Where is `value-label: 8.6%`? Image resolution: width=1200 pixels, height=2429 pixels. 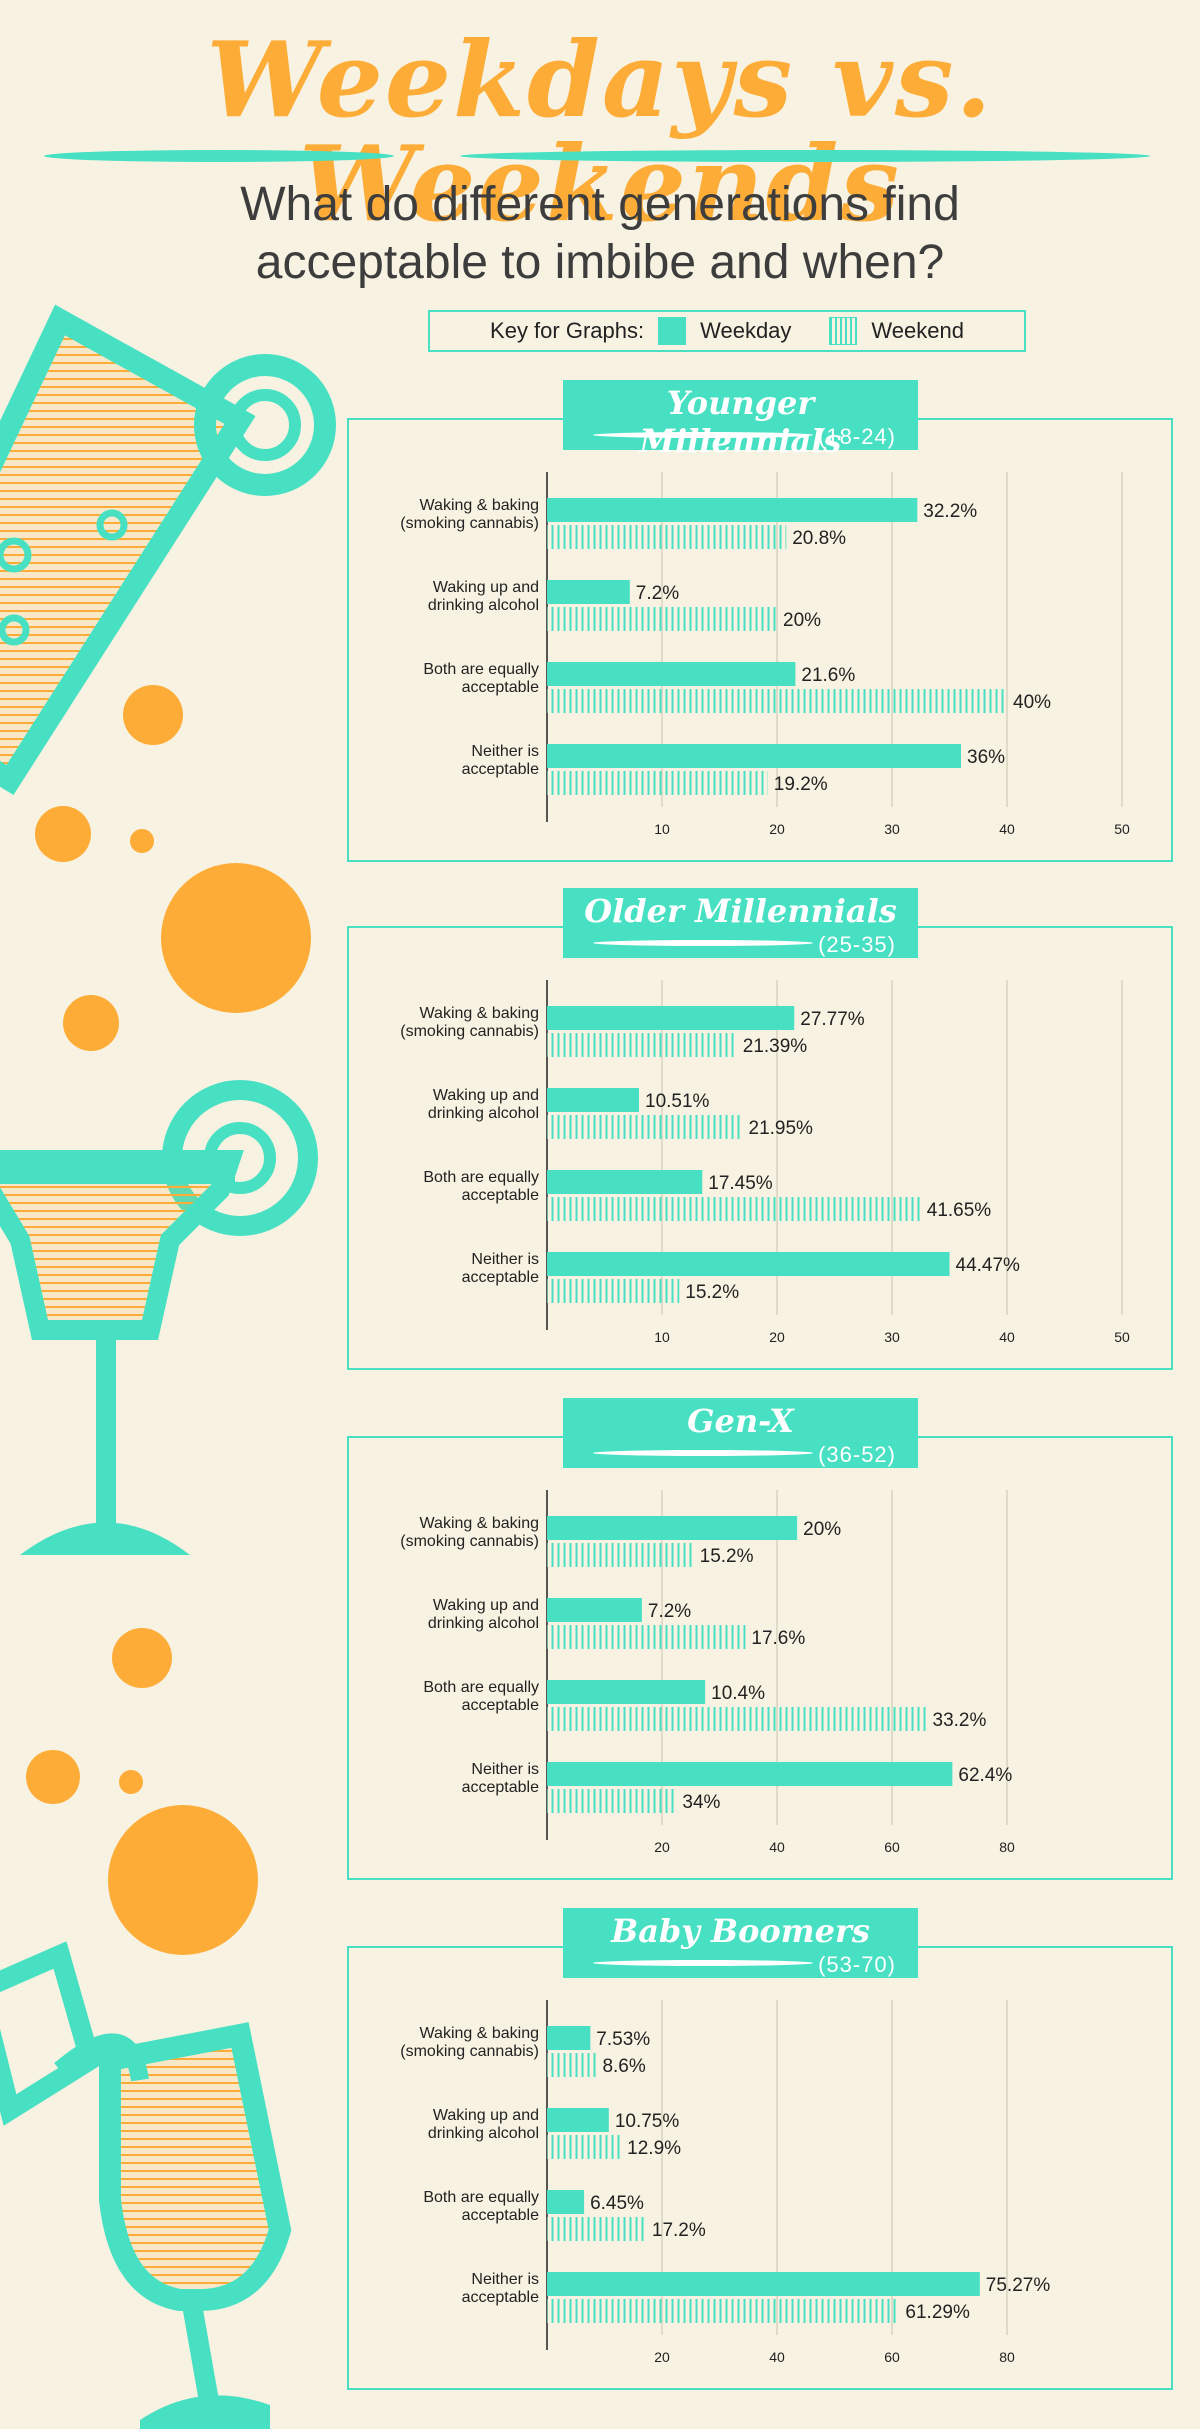 value-label: 8.6% is located at coordinates (623, 2066).